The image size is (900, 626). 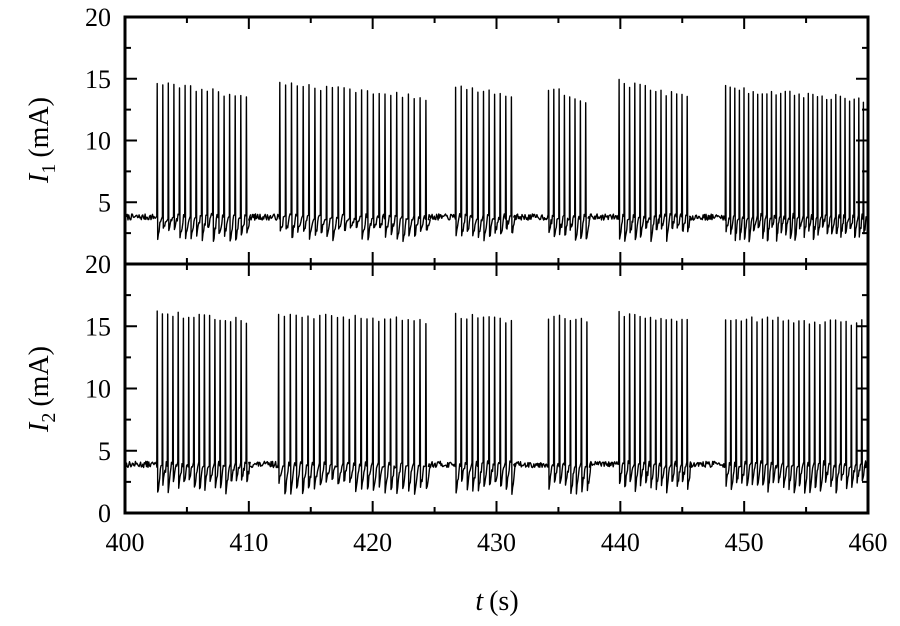 I want to click on x-tick-label: 430, so click(x=496, y=542).